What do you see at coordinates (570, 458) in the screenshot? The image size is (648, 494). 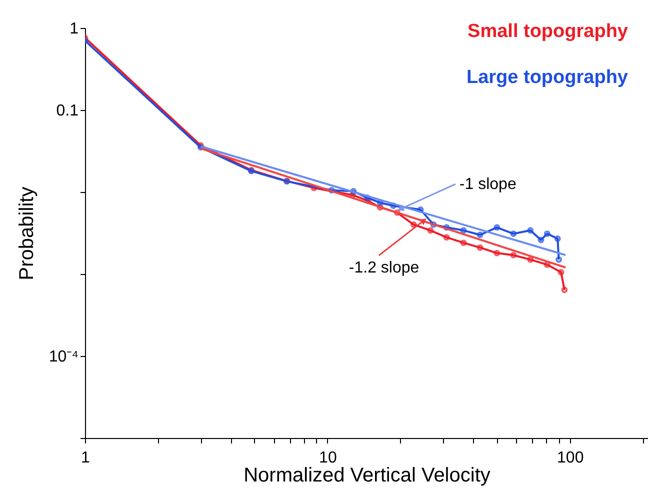 I see `x-tick-label: 100` at bounding box center [570, 458].